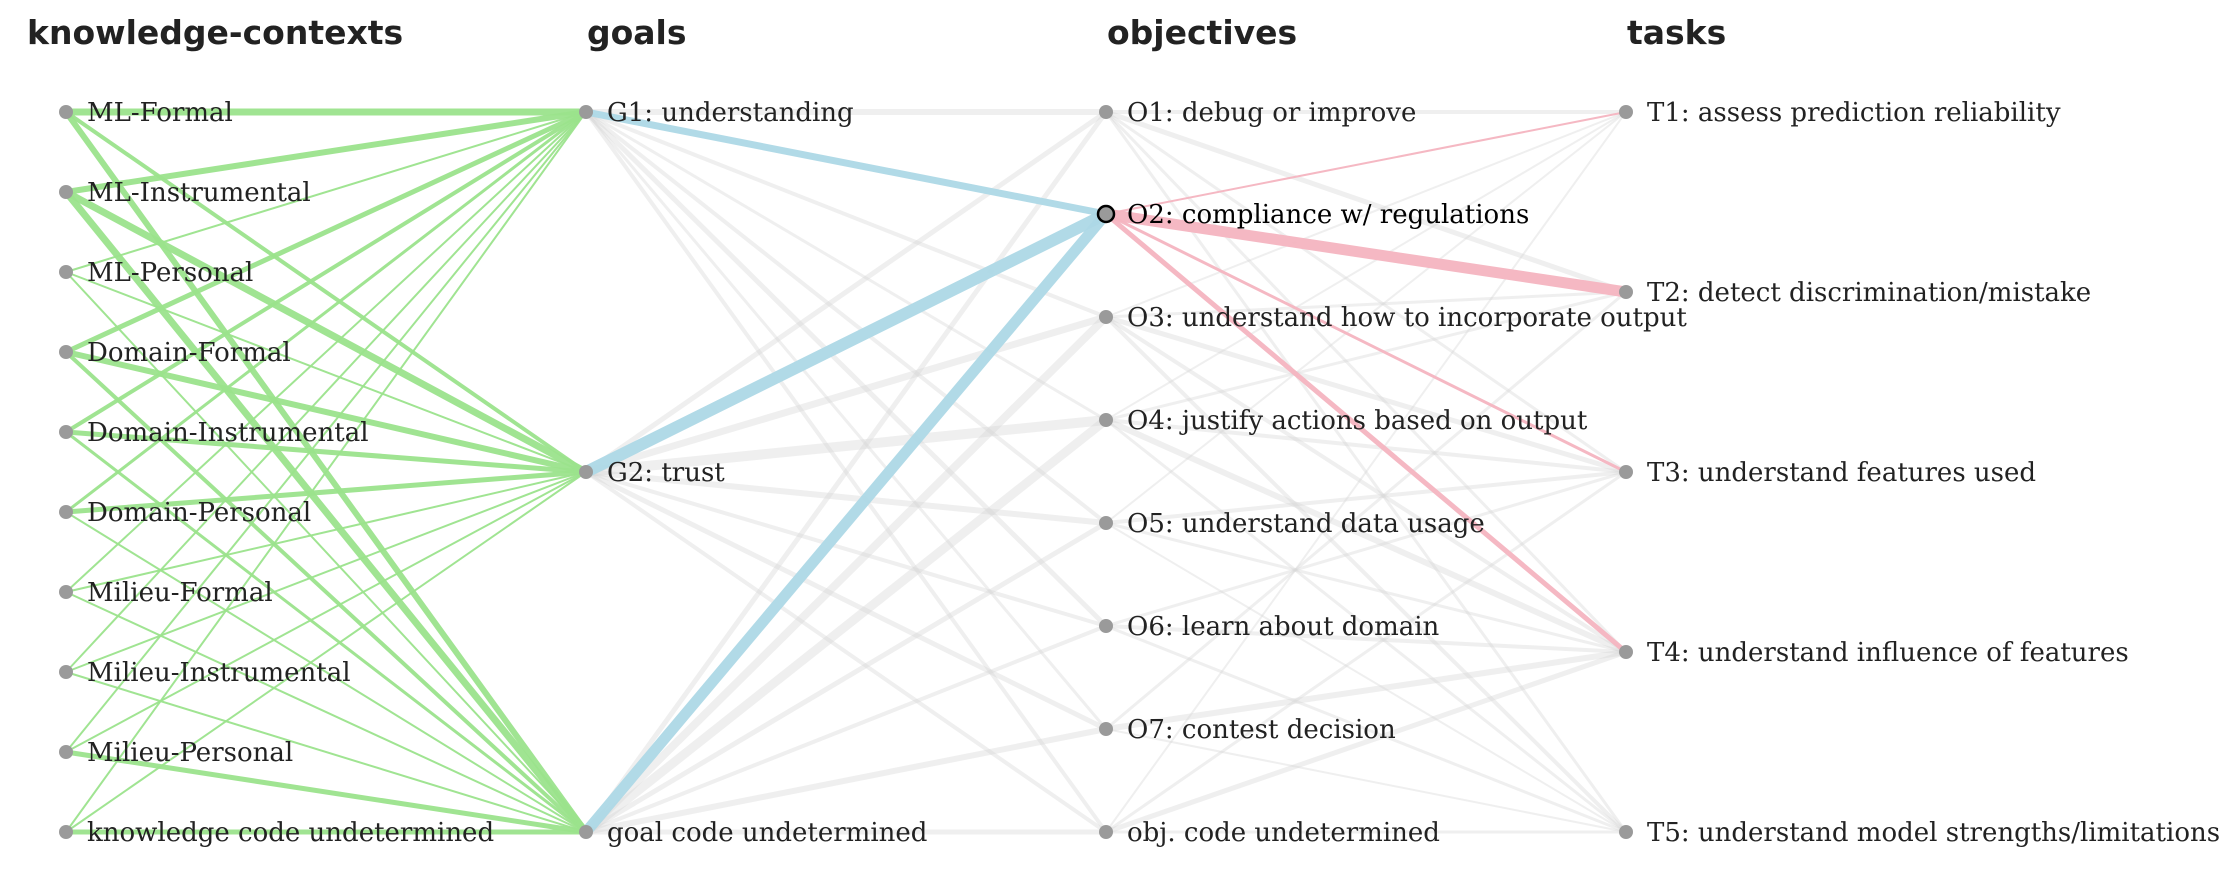  Describe the element at coordinates (1869, 293) in the screenshot. I see `node-label: T2: detect discrimination/mistake` at that location.